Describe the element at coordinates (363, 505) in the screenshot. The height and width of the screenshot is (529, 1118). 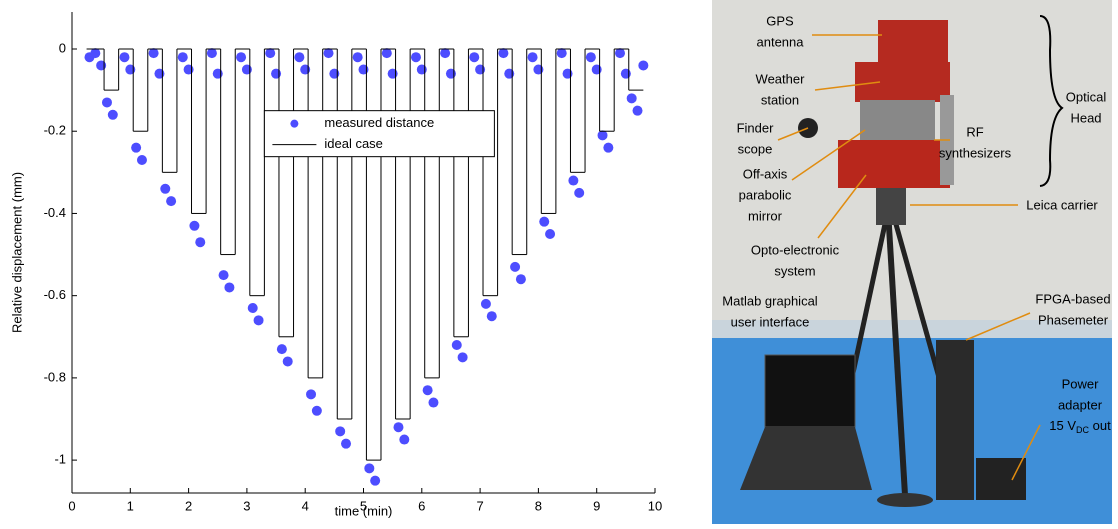
I see `x-tick-label: 5` at that location.